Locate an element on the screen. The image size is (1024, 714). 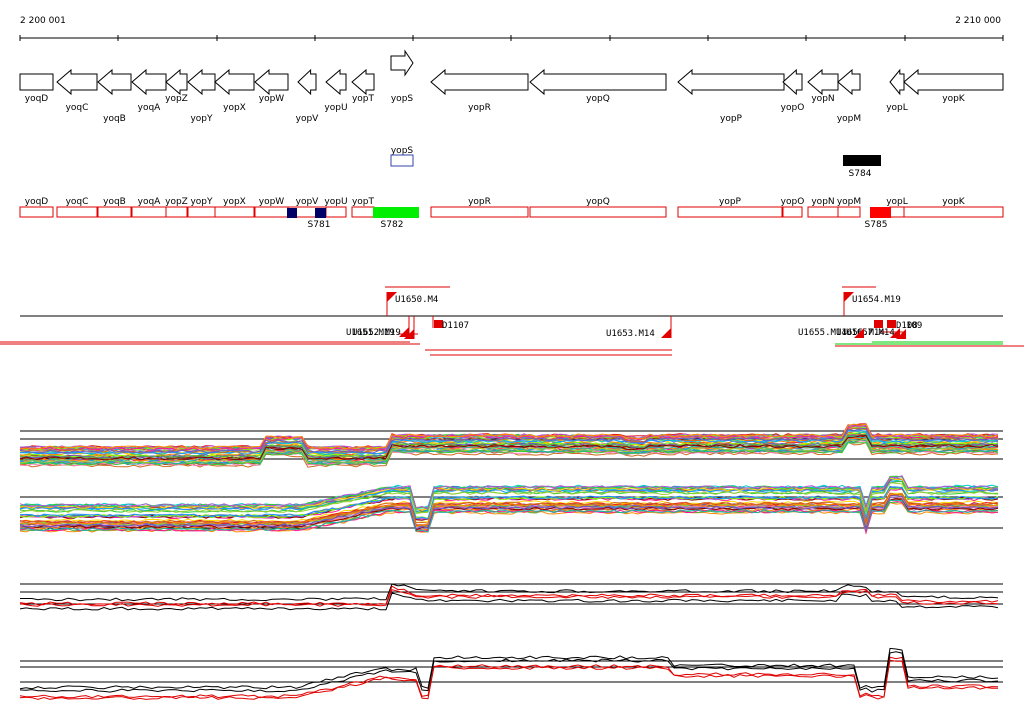
segment-yoqB: yoqB is located at coordinates (114, 207).